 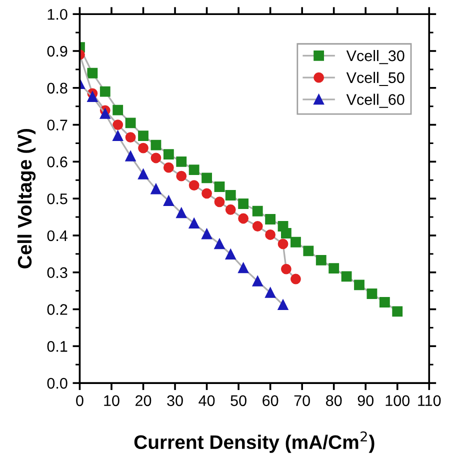 I want to click on x-tick-label: 10, so click(x=112, y=400).